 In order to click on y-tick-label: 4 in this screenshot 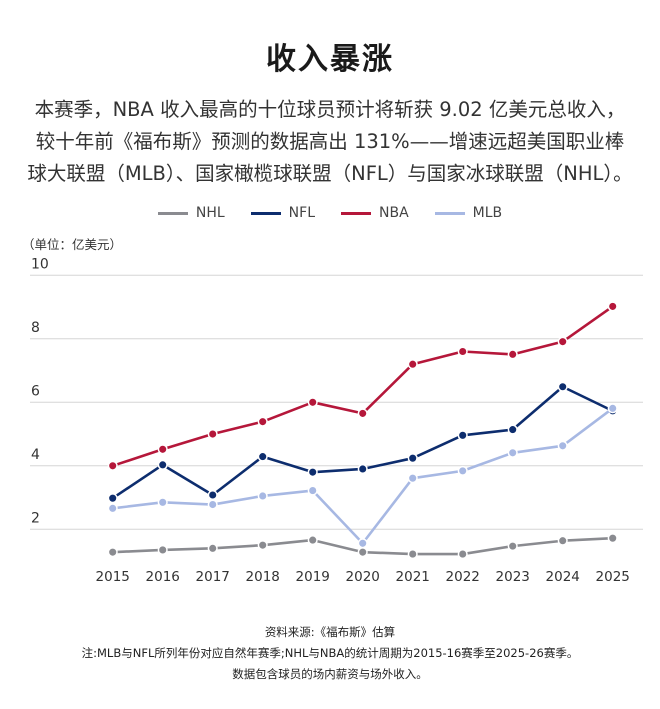, I will do `click(35, 455)`.